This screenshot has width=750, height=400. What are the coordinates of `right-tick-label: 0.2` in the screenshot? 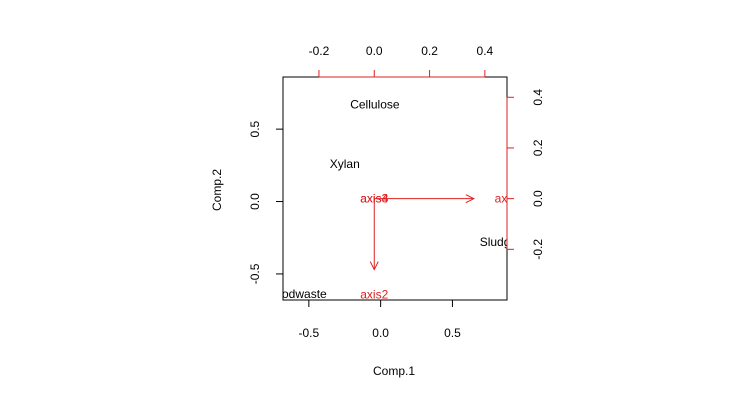 It's located at (538, 147).